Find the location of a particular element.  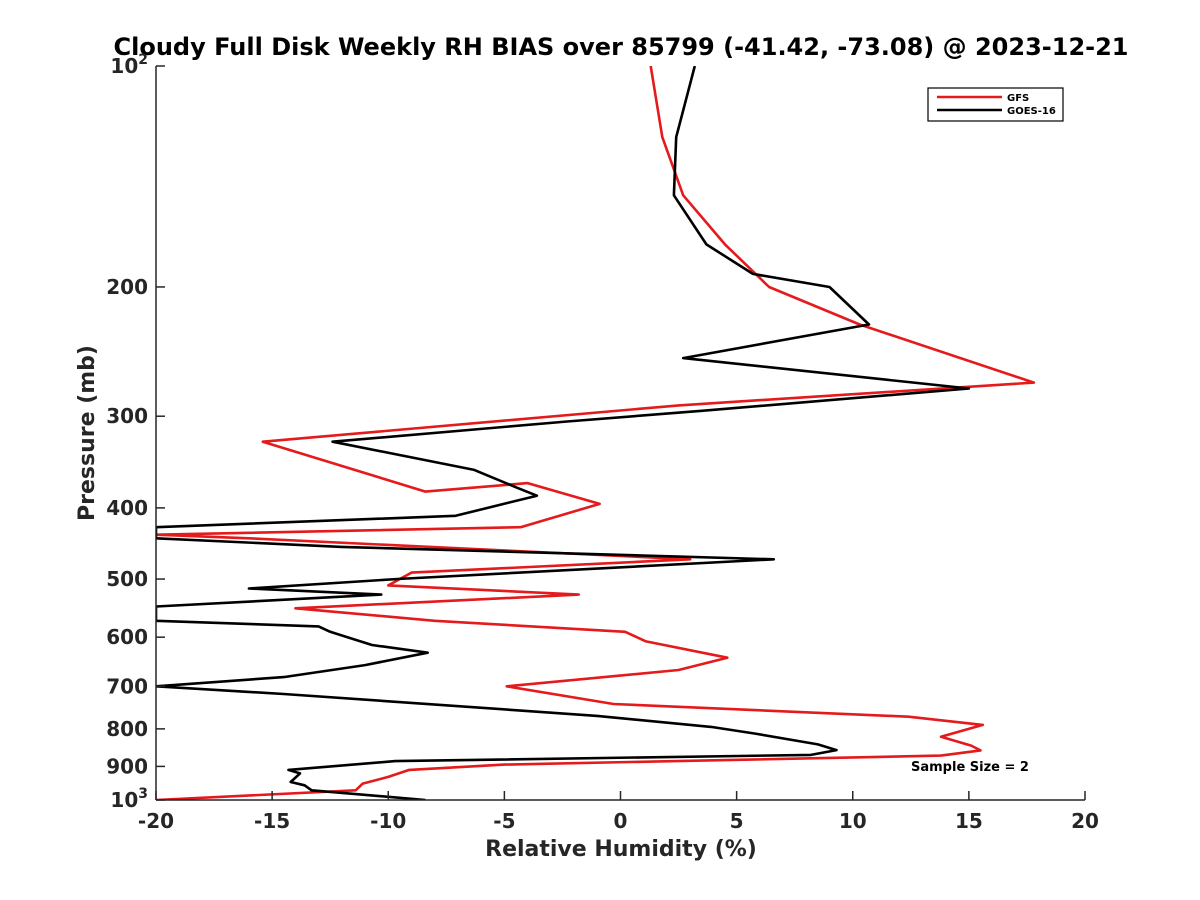

x-tick-label: 0 is located at coordinates (621, 821).